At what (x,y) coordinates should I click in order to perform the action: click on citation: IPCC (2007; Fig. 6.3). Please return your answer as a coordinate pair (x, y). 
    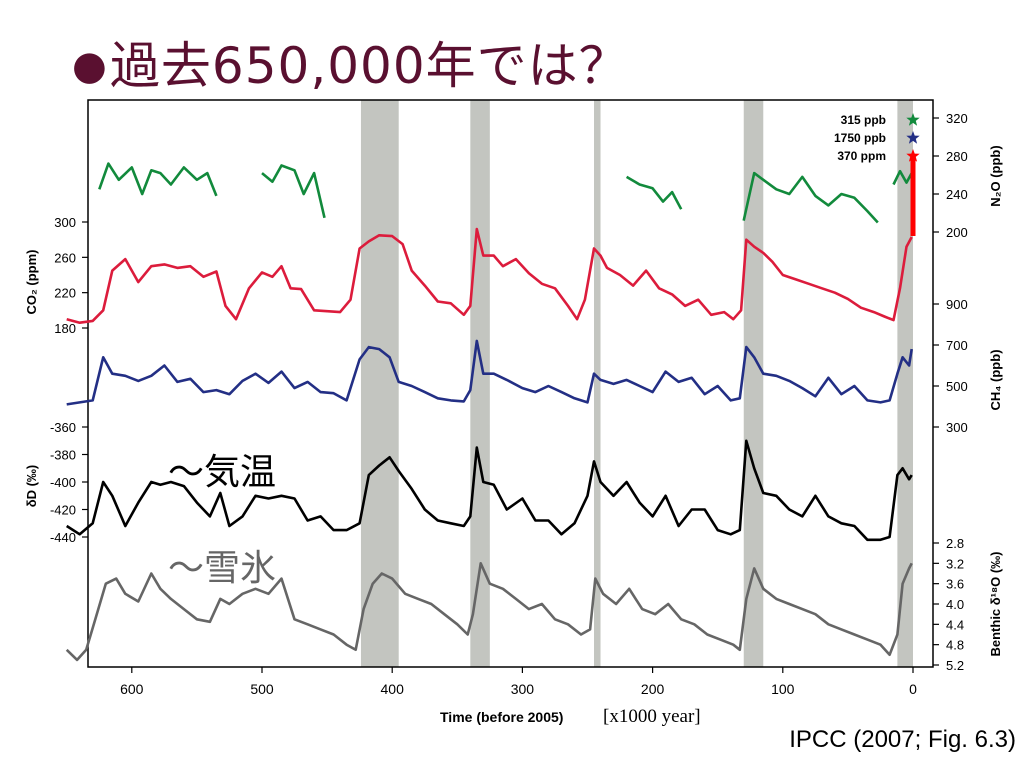
    Looking at the image, I should click on (902, 739).